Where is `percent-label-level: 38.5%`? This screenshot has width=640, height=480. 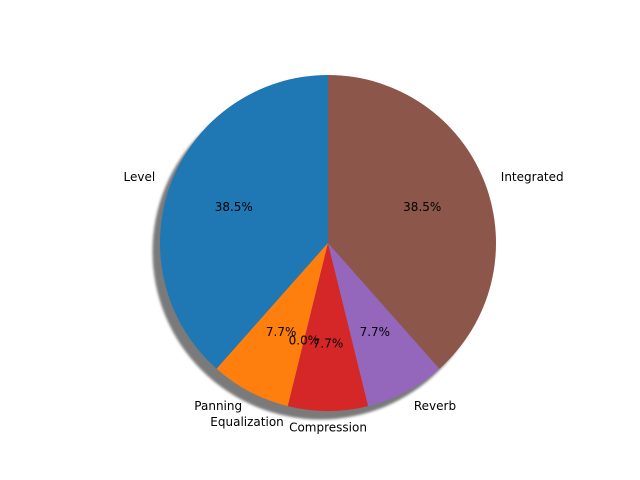
percent-label-level: 38.5% is located at coordinates (234, 207).